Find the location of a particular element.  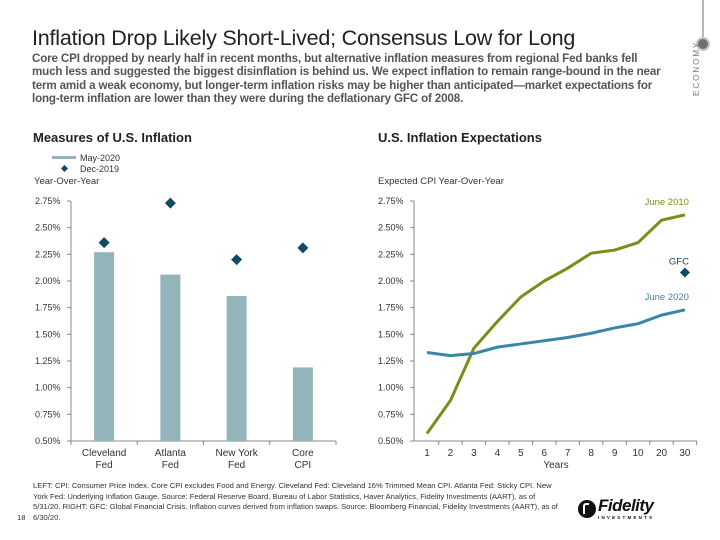

legend-item-dec-2019: Dec-2019 is located at coordinates (86, 168).